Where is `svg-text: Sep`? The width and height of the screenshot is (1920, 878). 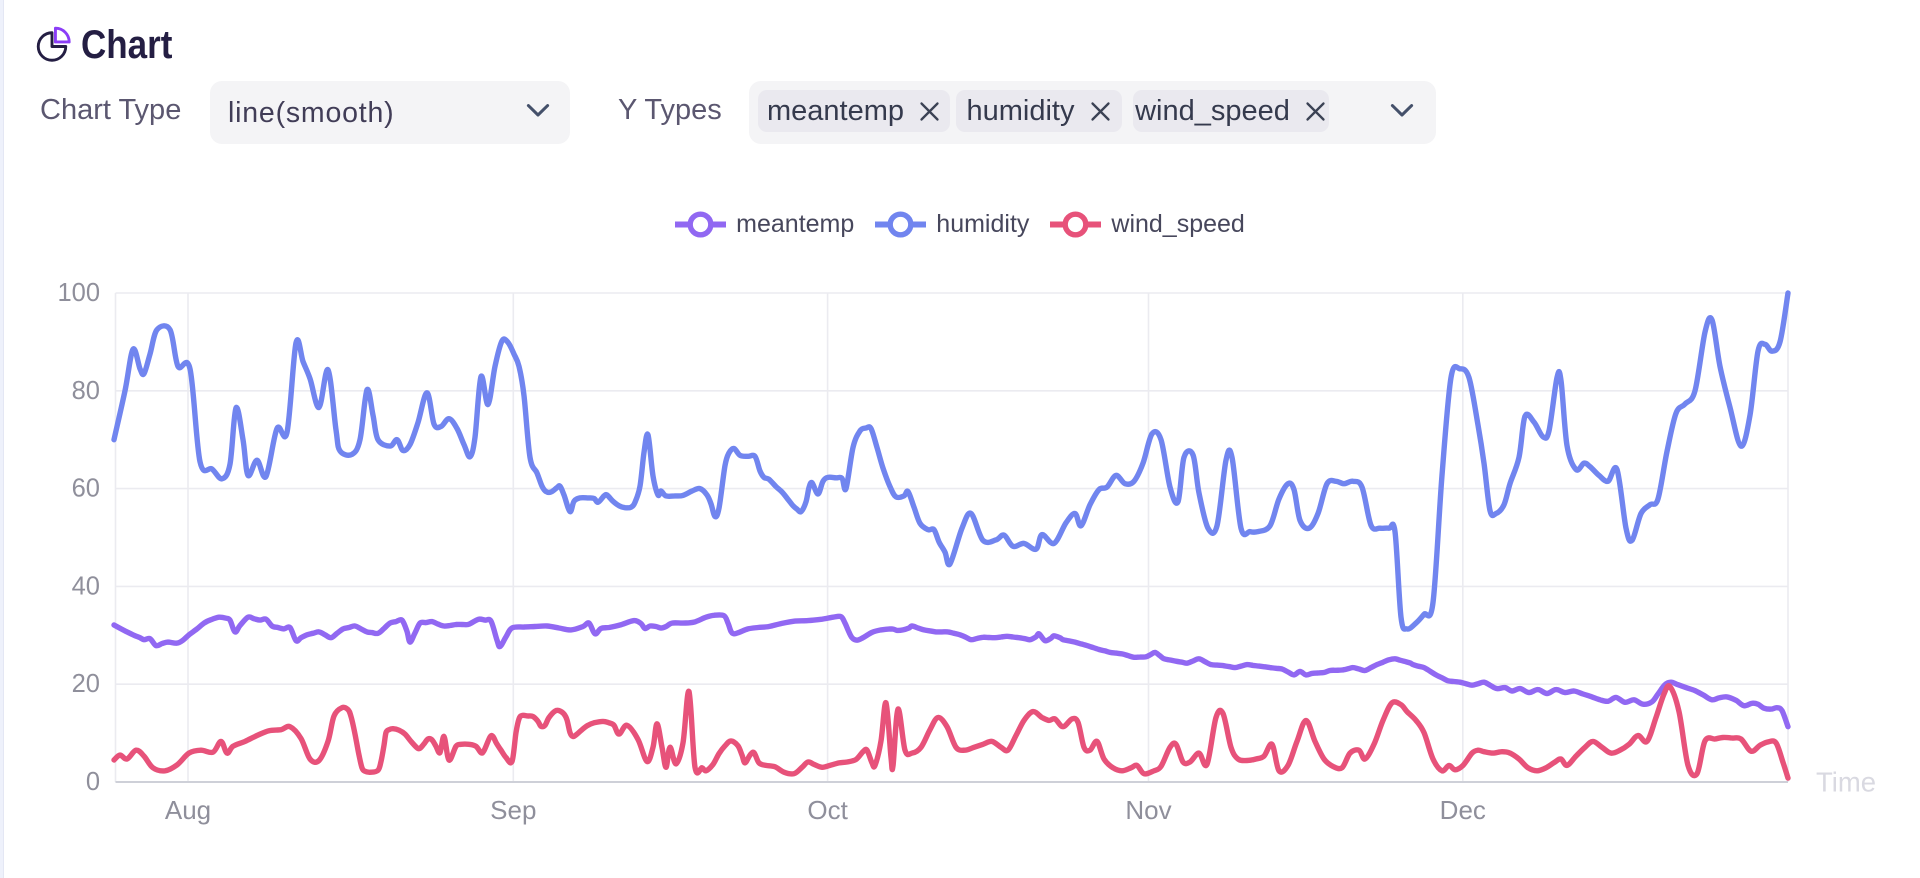 svg-text: Sep is located at coordinates (513, 810).